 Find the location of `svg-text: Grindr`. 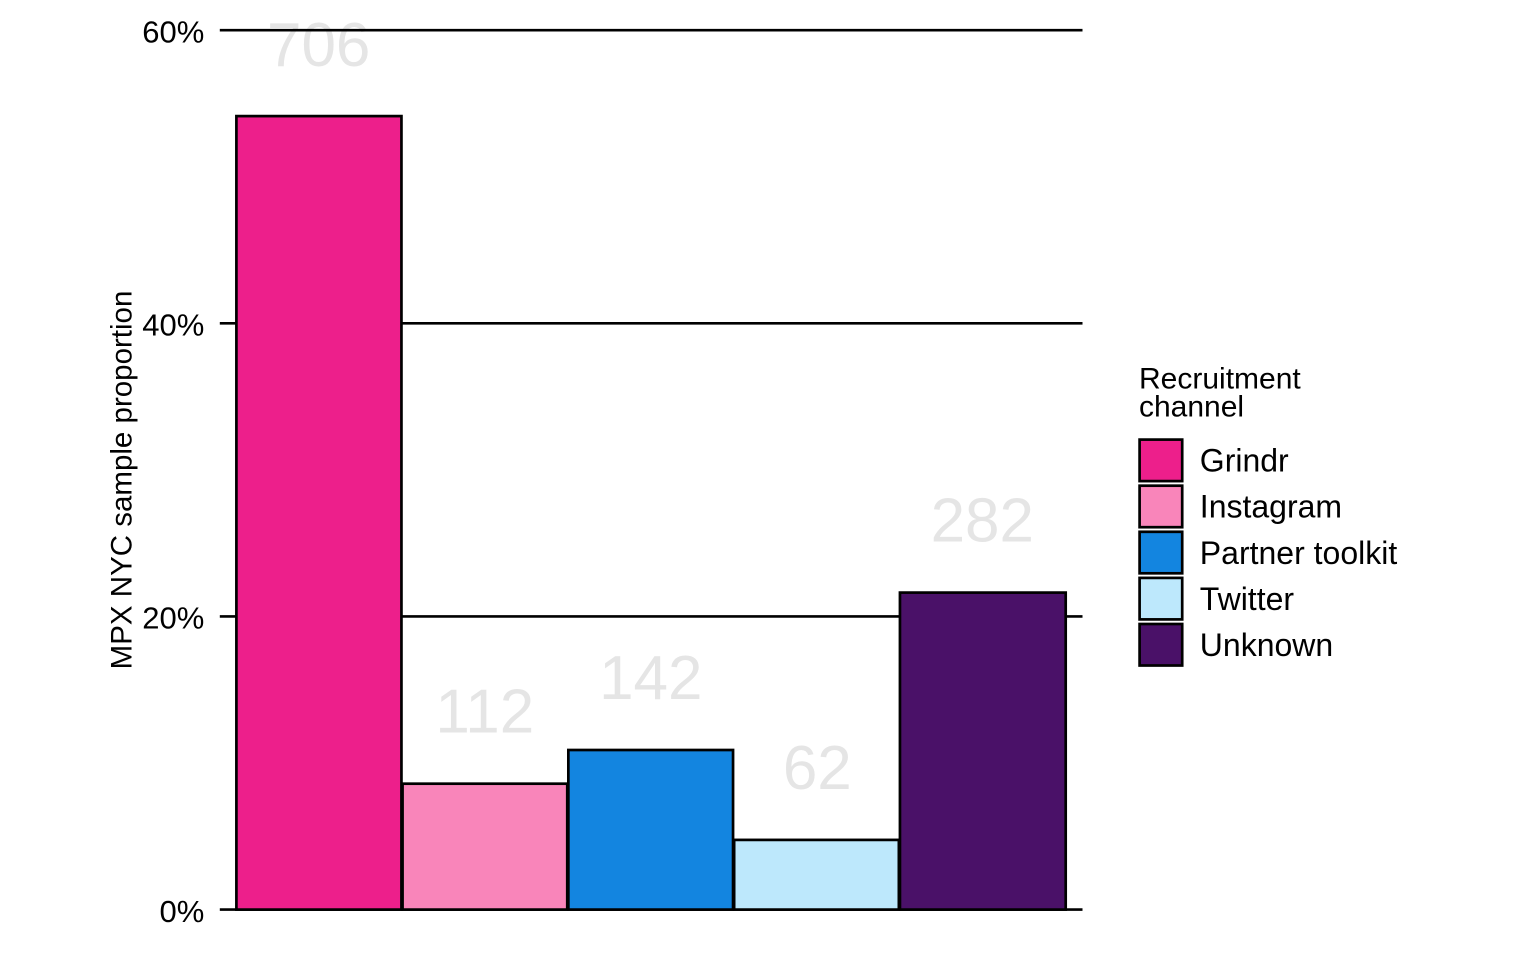

svg-text: Grindr is located at coordinates (1244, 461).